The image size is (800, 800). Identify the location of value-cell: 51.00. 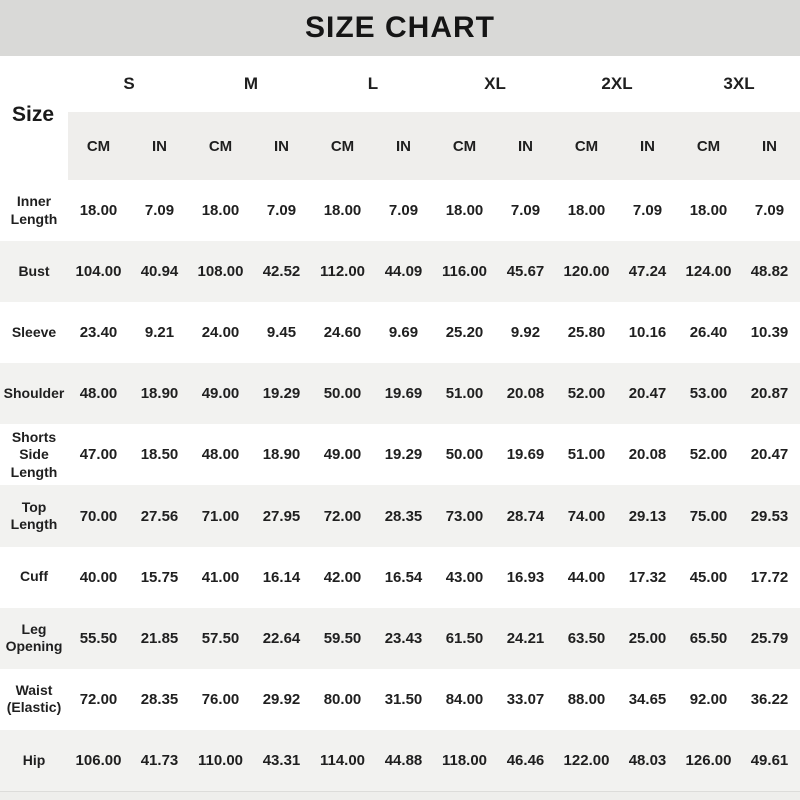
(586, 455).